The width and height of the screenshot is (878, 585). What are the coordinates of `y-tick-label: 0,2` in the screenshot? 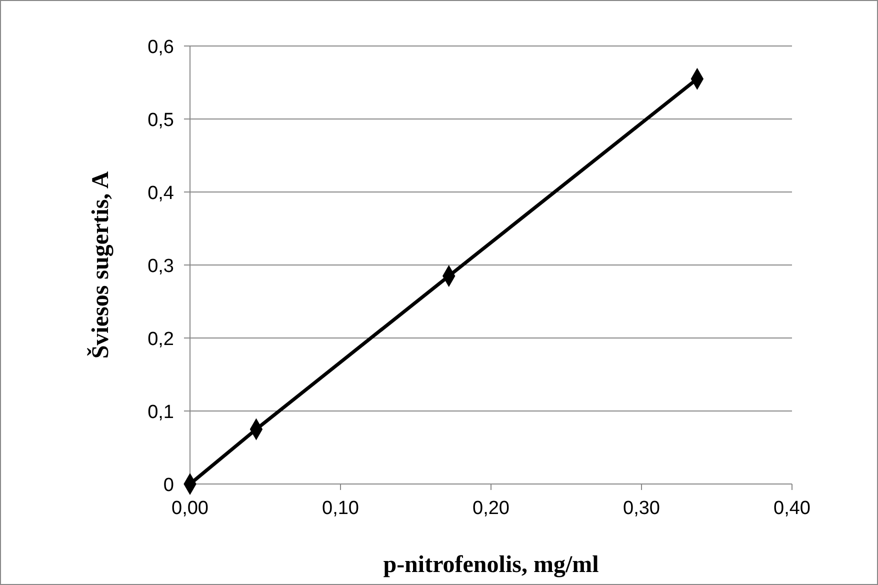 It's located at (161, 339).